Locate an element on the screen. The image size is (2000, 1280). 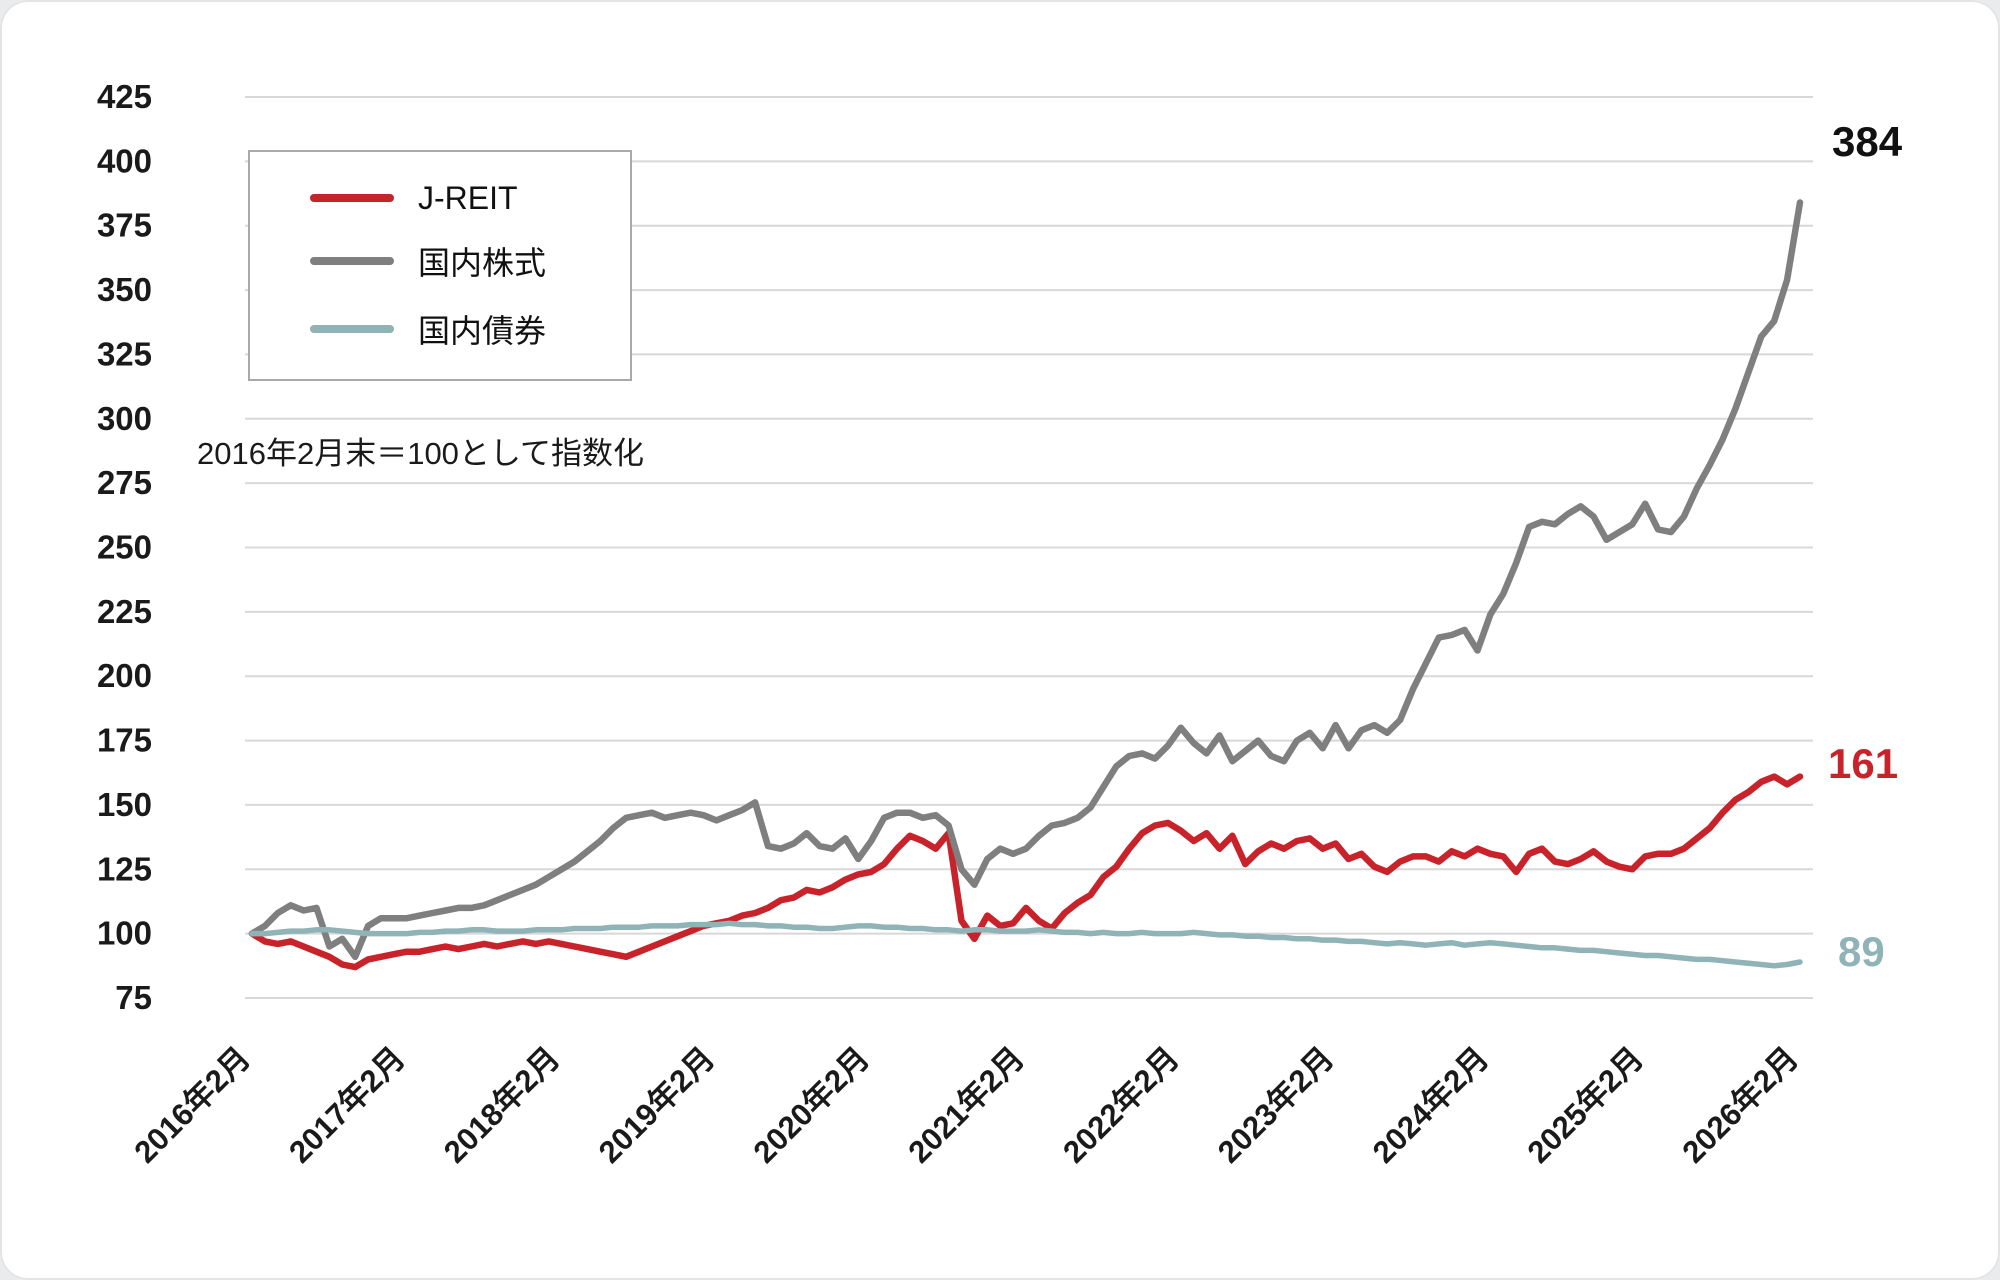
x-tick-label: 2021年2月 is located at coordinates (966, 1105).